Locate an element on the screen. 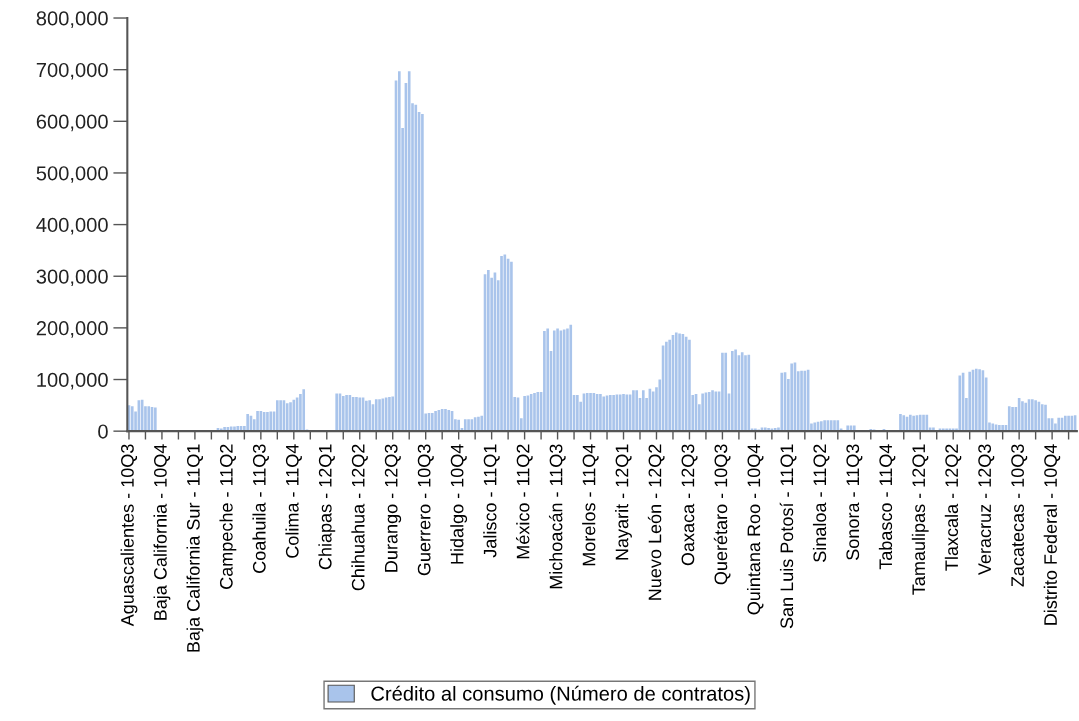  x-tick-label: Guerrero - 10Q3 is located at coordinates (425, 510).